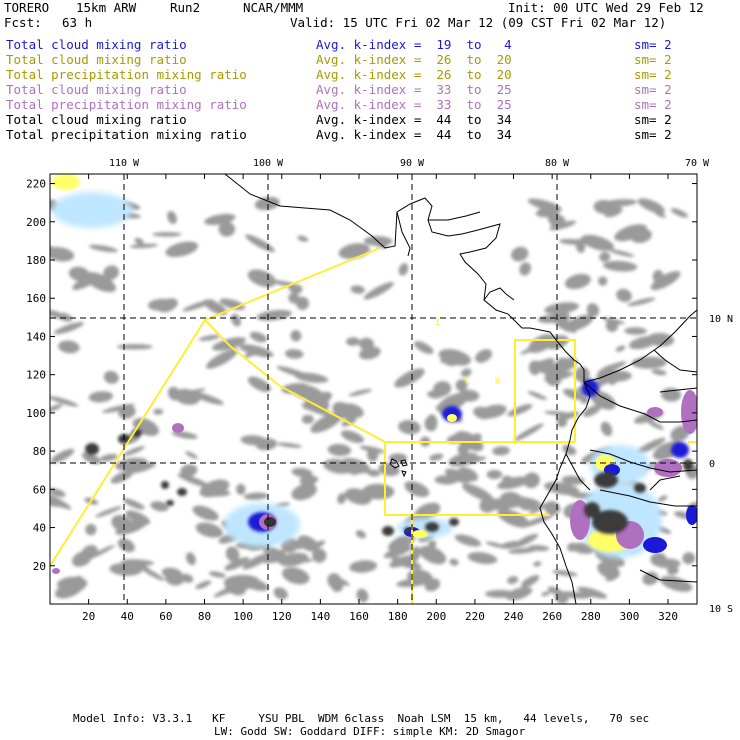  What do you see at coordinates (389, 482) in the screenshot?
I see `convective-cores` at bounding box center [389, 482].